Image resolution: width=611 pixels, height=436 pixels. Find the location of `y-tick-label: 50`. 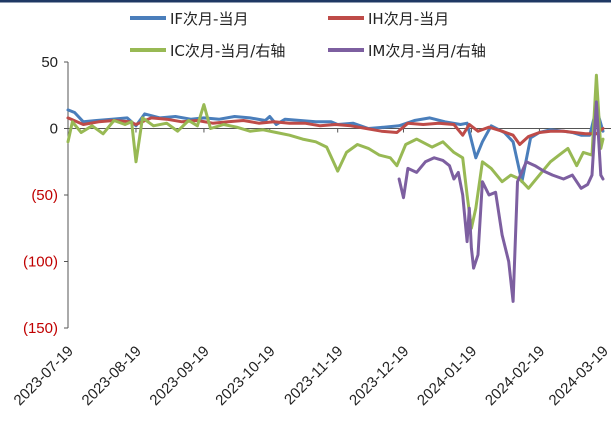

y-tick-label: 50 is located at coordinates (49, 62).